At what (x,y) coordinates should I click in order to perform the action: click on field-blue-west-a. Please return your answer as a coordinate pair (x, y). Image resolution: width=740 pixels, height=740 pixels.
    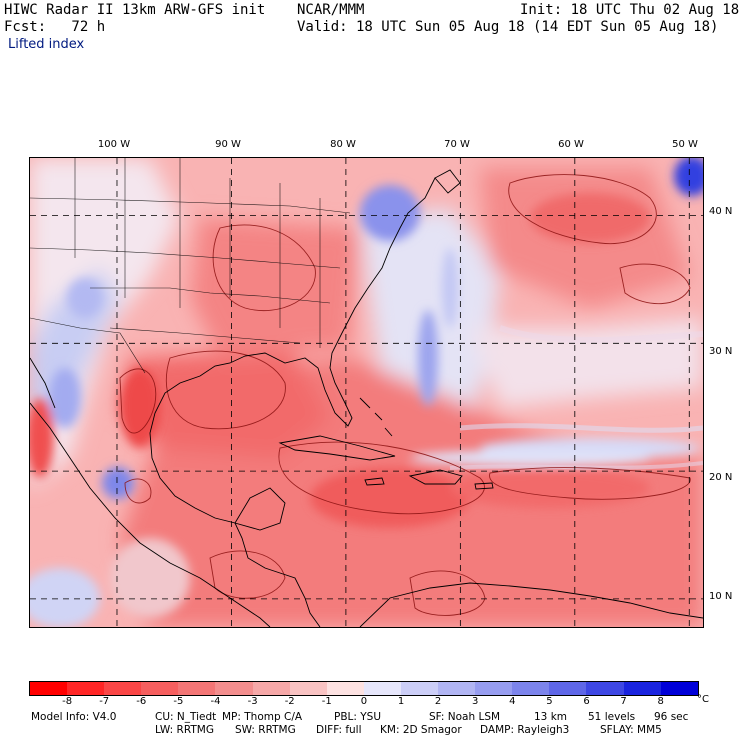
    Looking at the image, I should click on (65, 398).